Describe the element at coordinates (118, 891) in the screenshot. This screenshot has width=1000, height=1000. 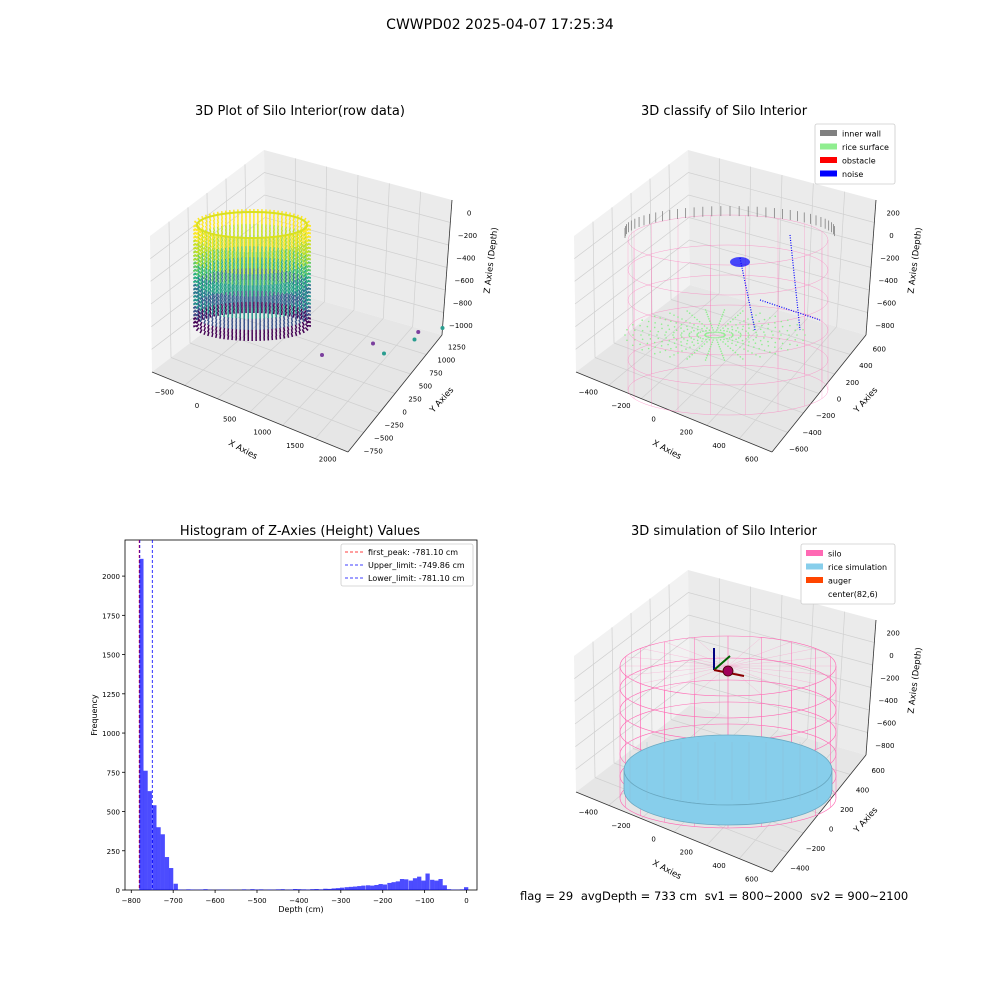
I see `hist-ytick: 0` at that location.